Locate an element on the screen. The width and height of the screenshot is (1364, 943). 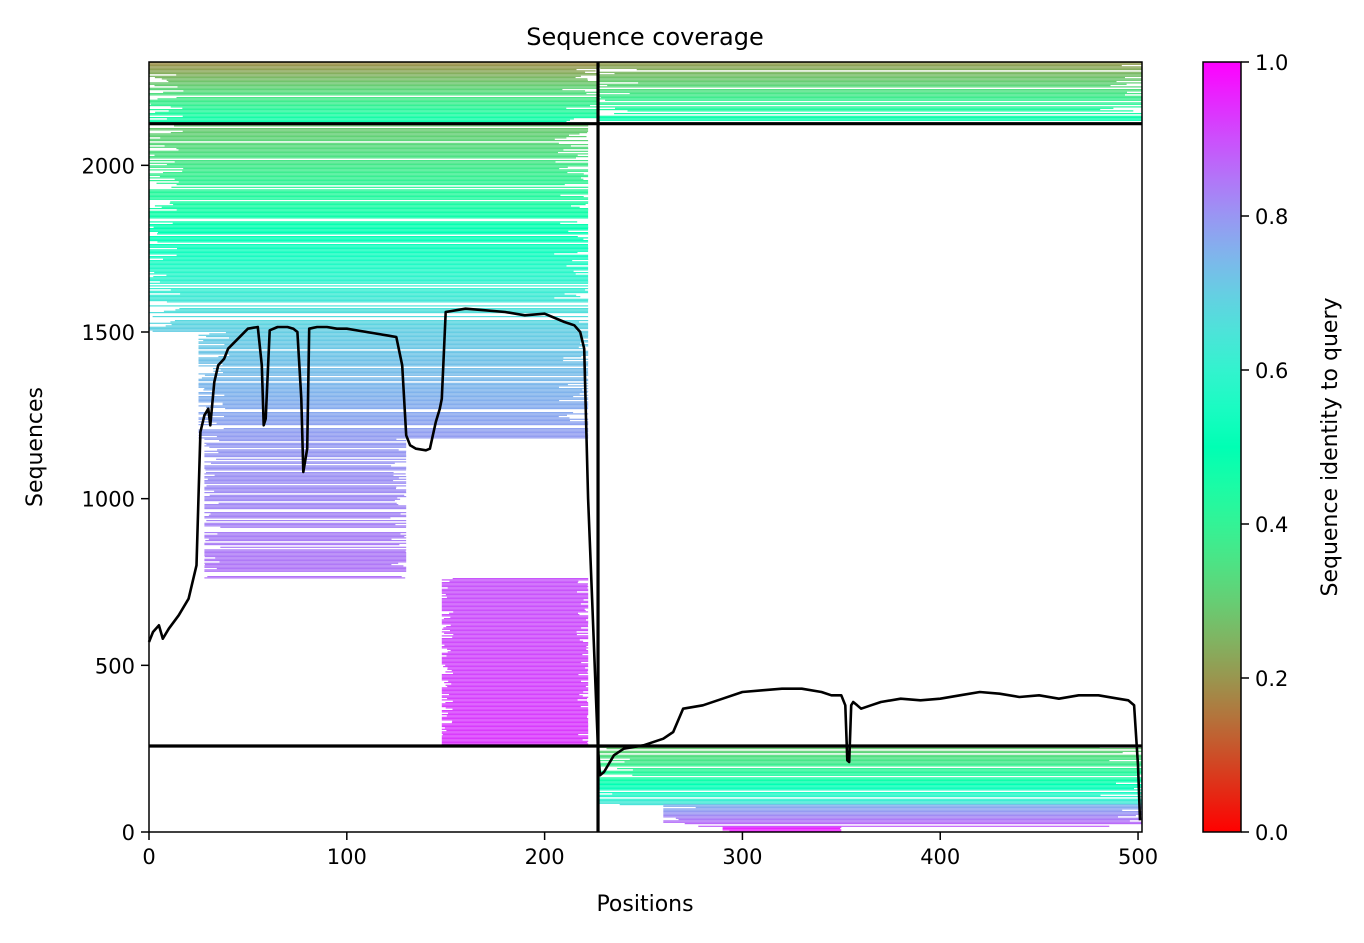
colorbar-ticks: 0.0 0.2 0.4 0.6 0.8 1.0 is located at coordinates (1264, 448).